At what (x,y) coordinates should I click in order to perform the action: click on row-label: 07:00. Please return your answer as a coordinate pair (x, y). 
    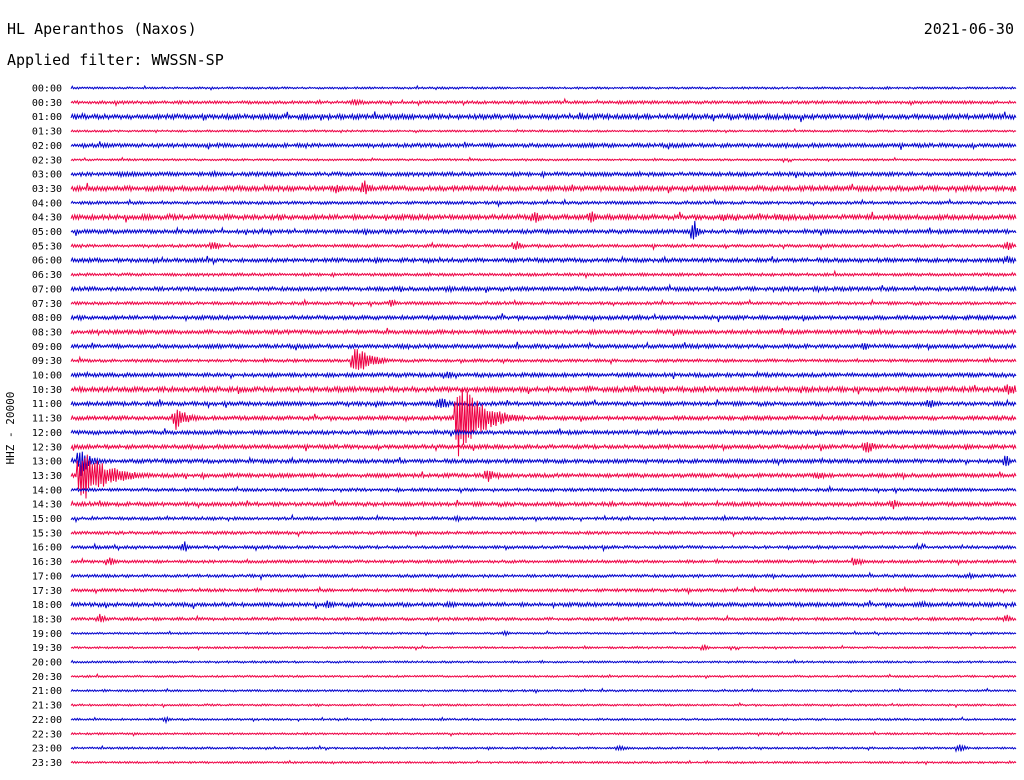
    Looking at the image, I should click on (47, 289).